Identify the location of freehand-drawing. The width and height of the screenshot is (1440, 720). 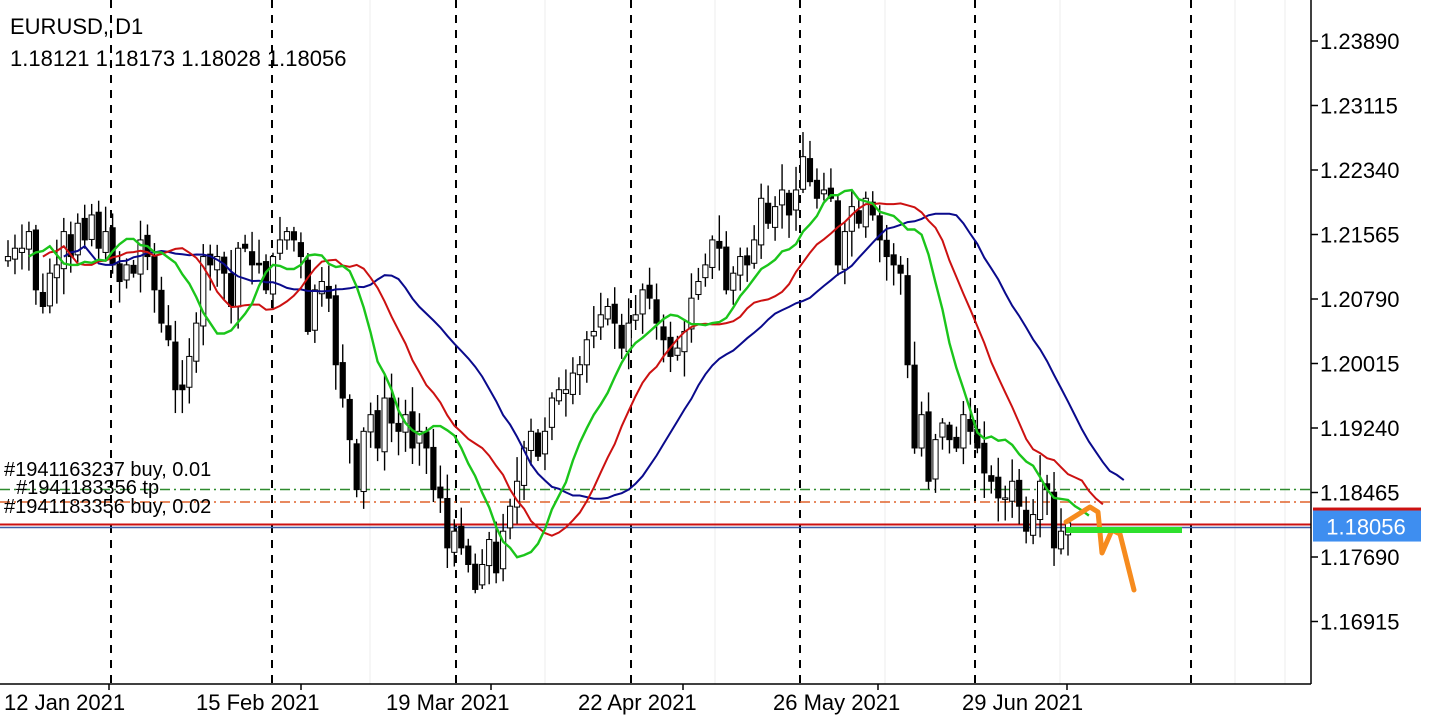
(1100, 548).